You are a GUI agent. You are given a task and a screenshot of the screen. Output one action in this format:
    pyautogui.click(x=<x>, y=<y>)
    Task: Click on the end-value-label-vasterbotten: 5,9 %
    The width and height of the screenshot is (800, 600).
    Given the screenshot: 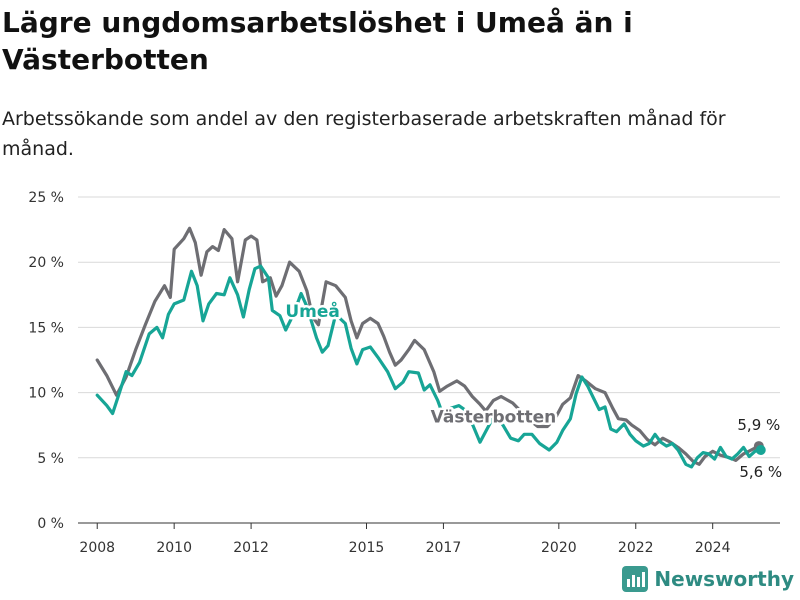 What is the action you would take?
    pyautogui.click(x=758, y=425)
    